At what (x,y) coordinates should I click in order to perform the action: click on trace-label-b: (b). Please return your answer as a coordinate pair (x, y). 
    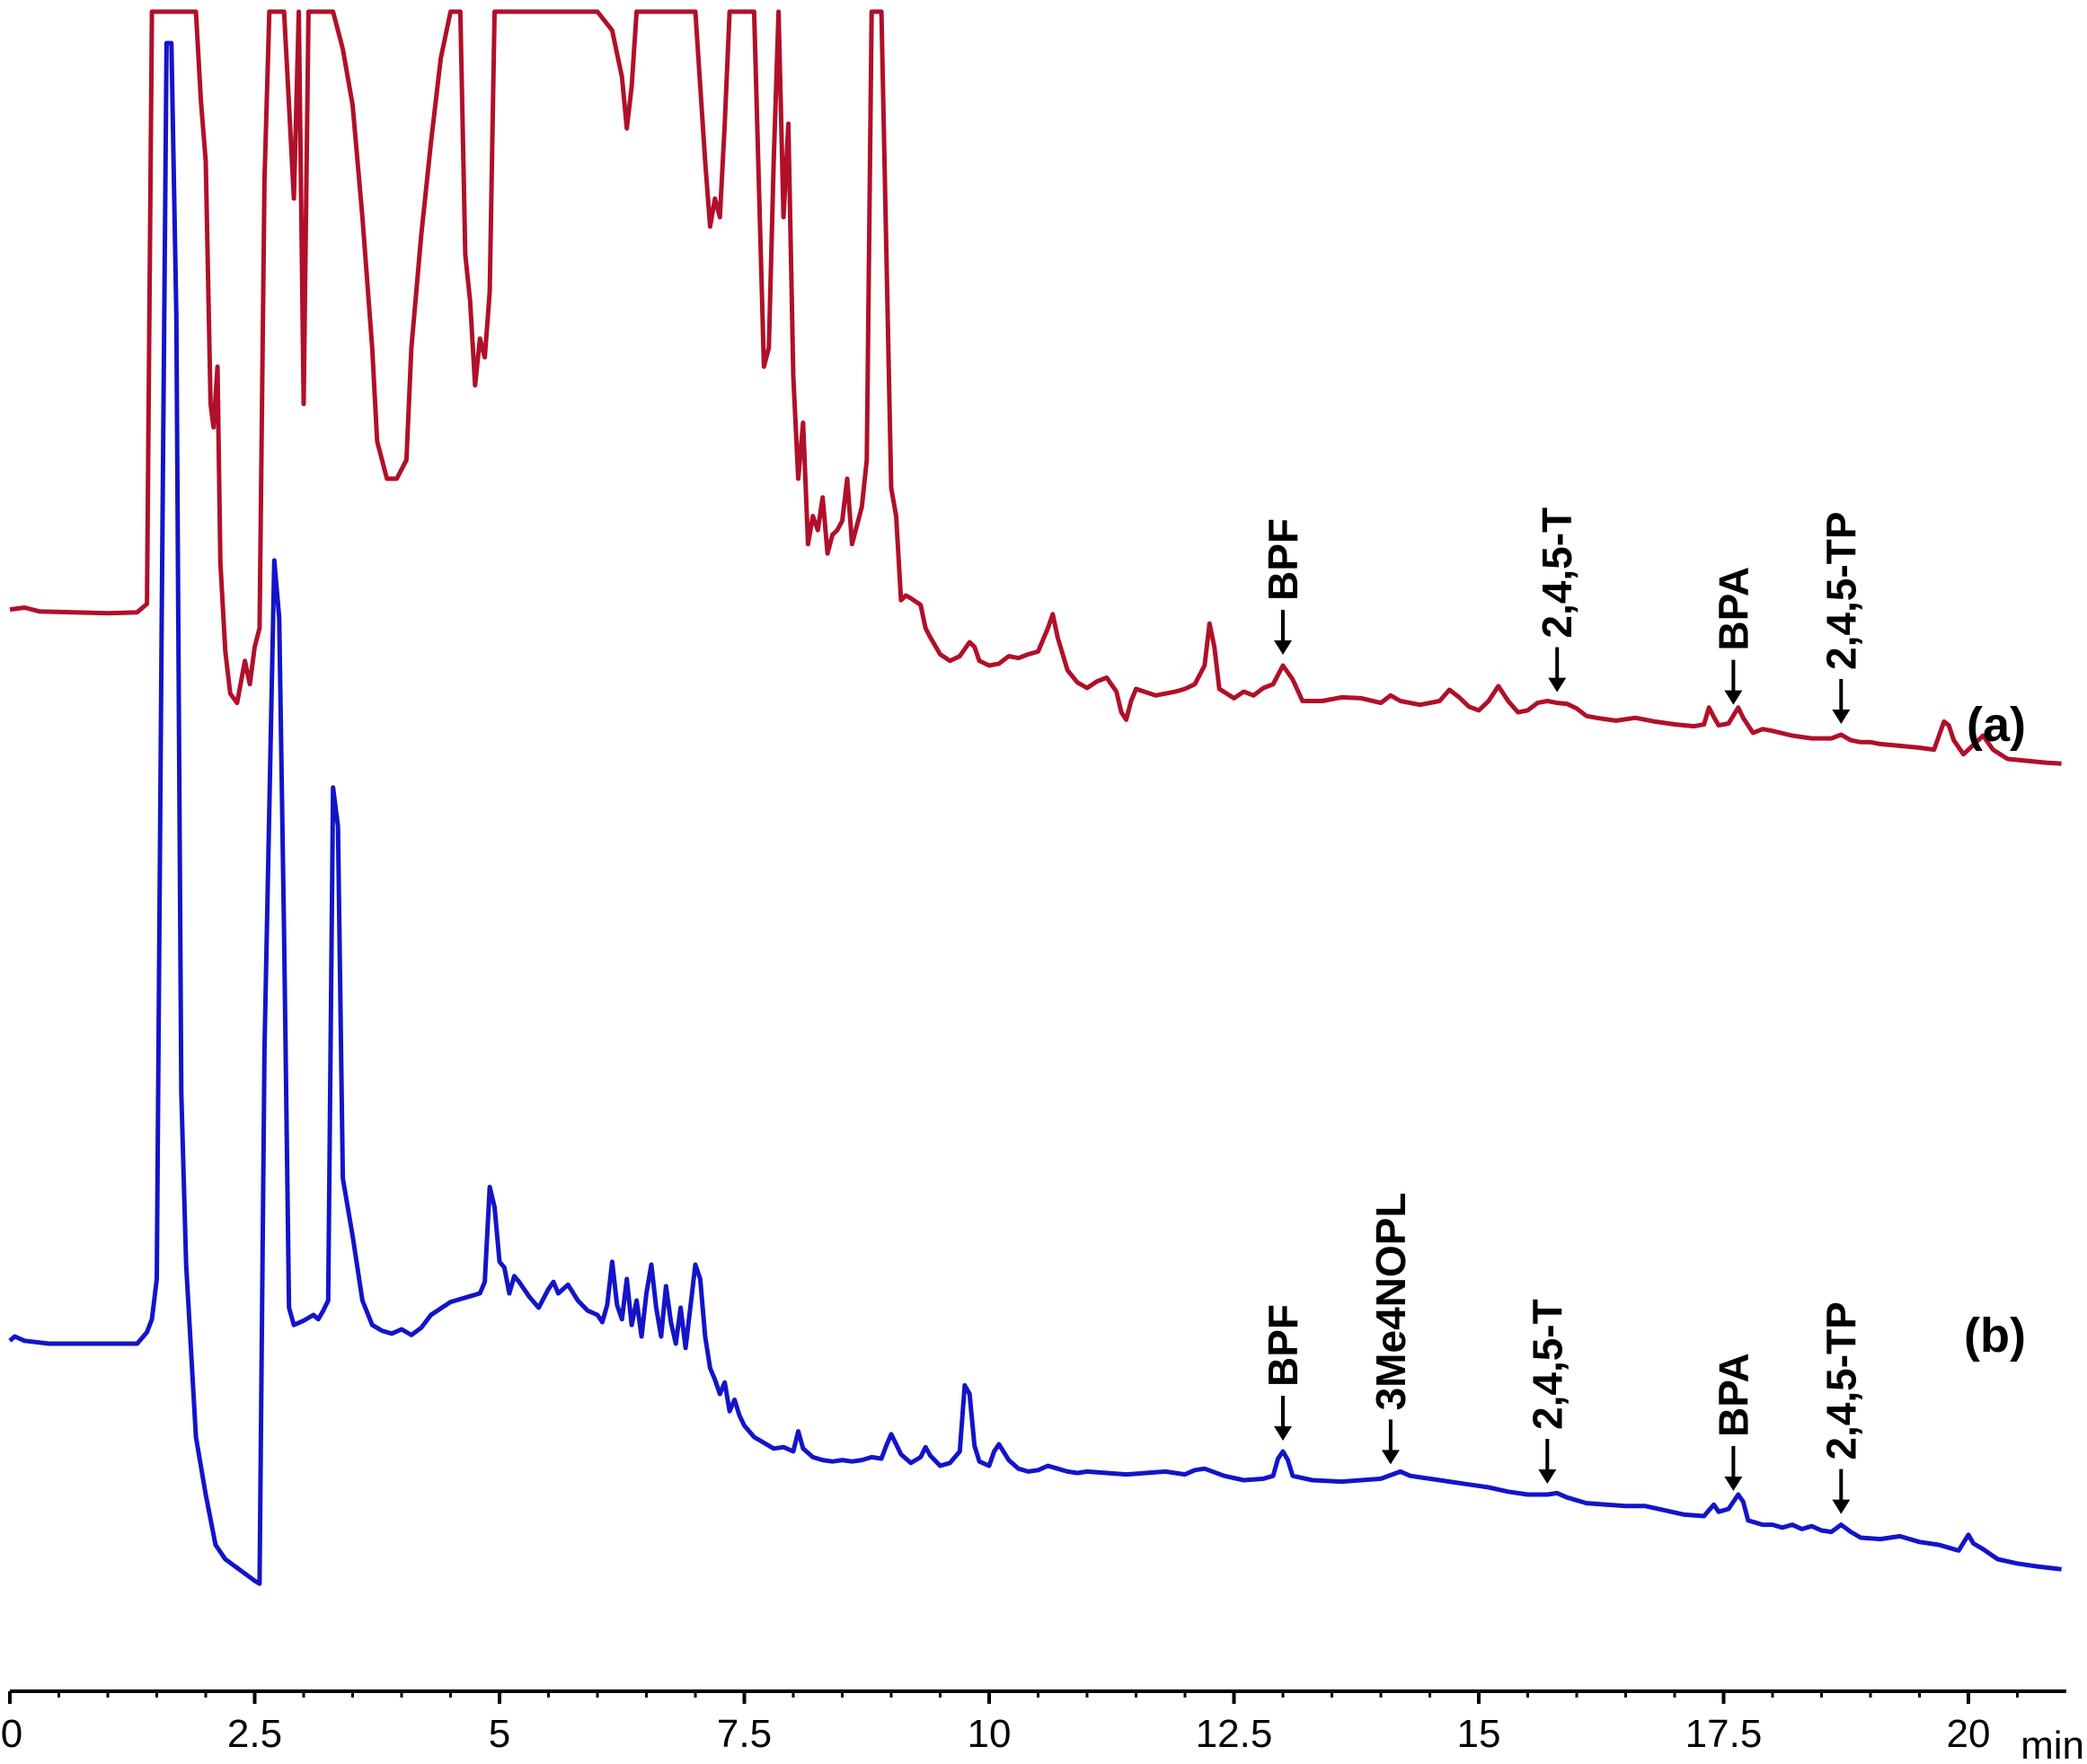
    Looking at the image, I should click on (1995, 1336).